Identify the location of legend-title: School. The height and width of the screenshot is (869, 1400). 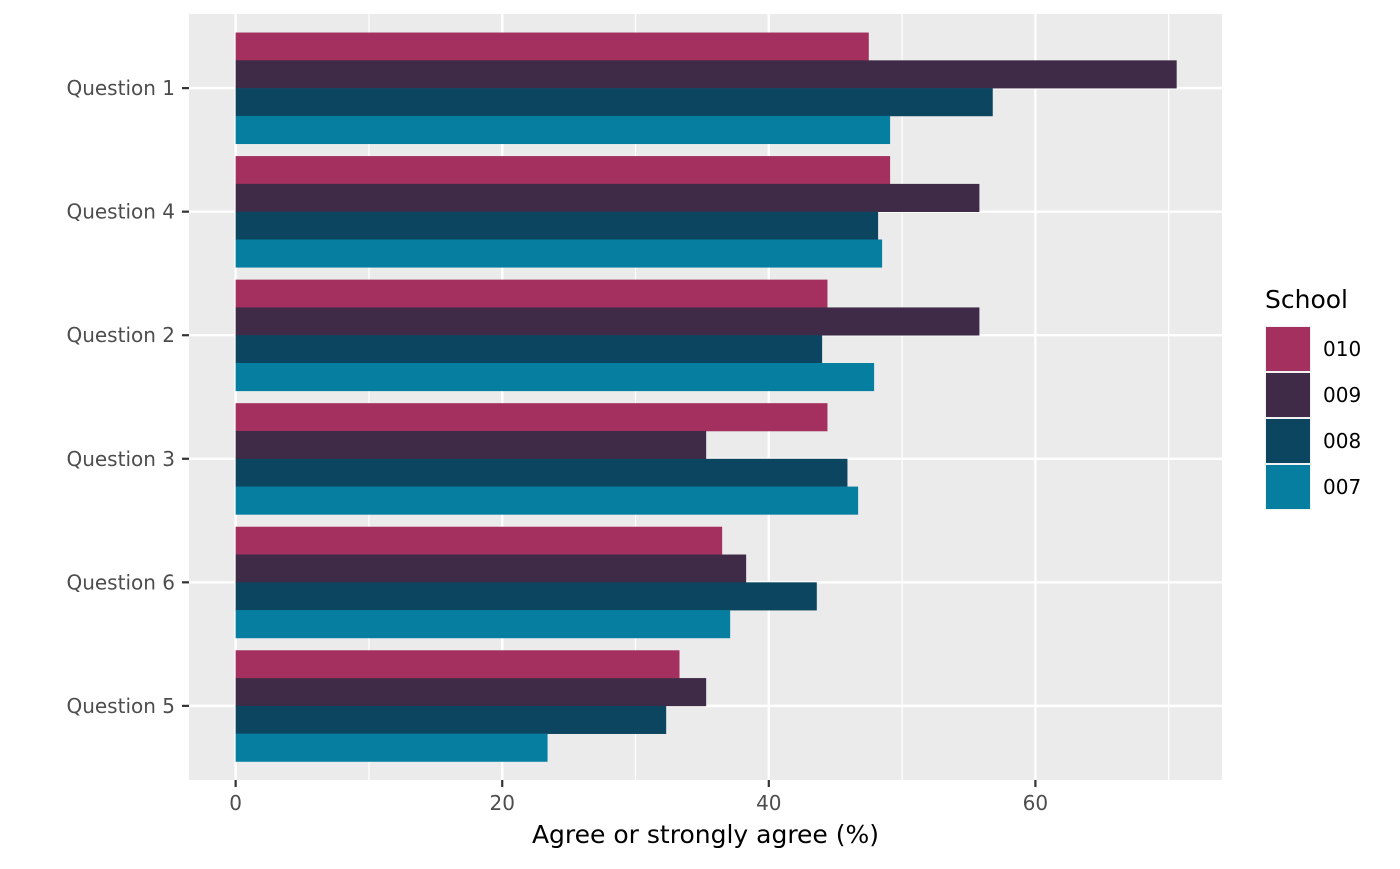
(1306, 299).